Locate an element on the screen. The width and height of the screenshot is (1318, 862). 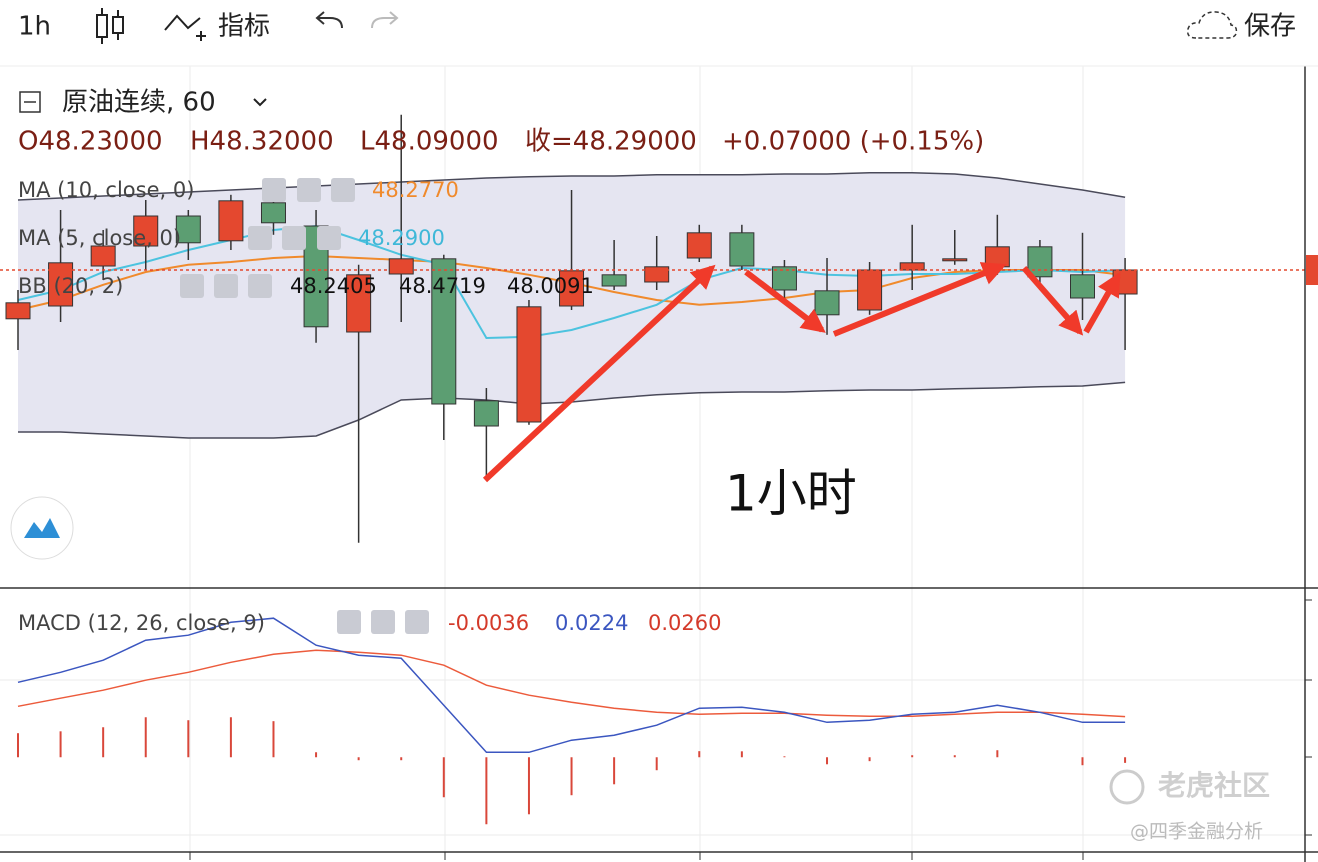
indicators-icon is located at coordinates (185, 27).